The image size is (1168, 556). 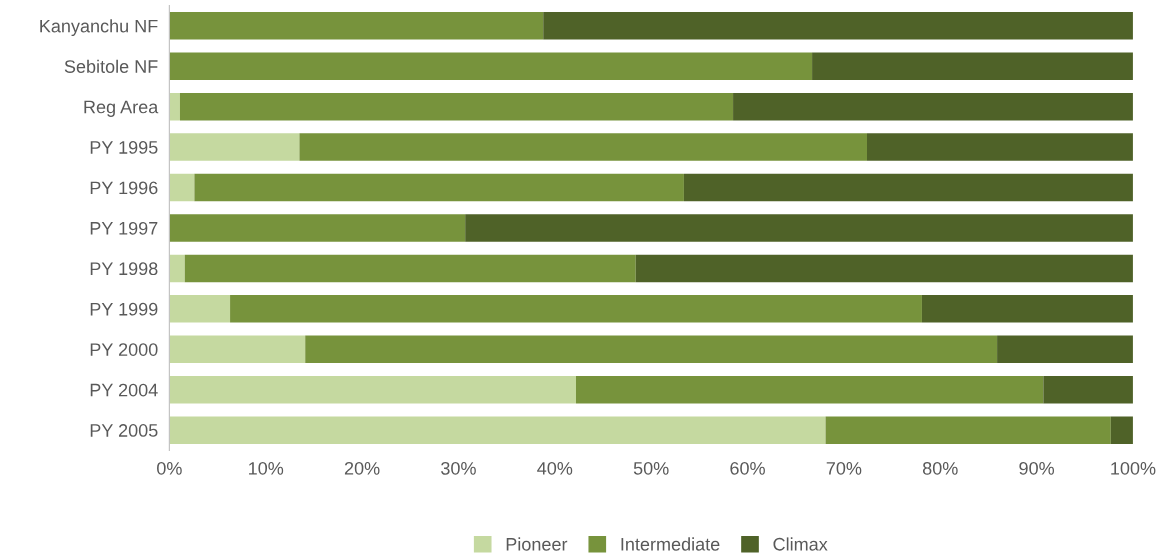 What do you see at coordinates (747, 468) in the screenshot?
I see `x-tick-label: 60%` at bounding box center [747, 468].